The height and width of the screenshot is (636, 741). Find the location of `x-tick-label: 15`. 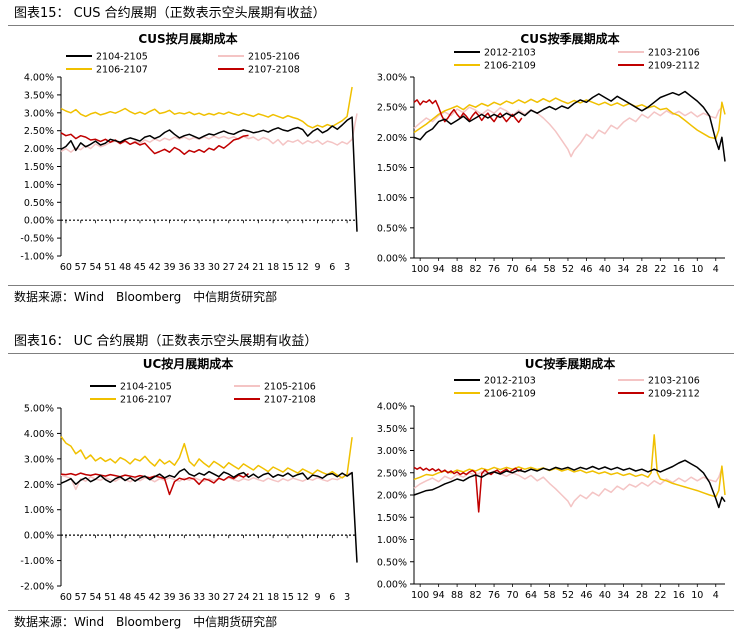

x-tick-label: 15 is located at coordinates (288, 267).